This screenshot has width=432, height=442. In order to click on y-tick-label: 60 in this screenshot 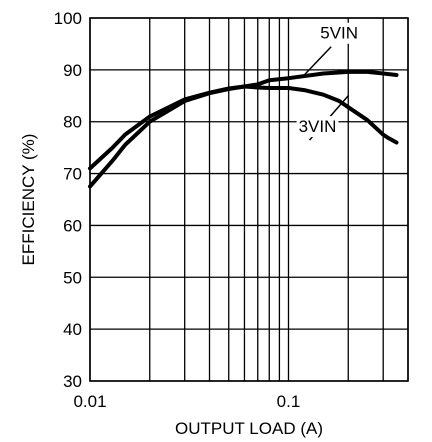, I will do `click(72, 225)`.